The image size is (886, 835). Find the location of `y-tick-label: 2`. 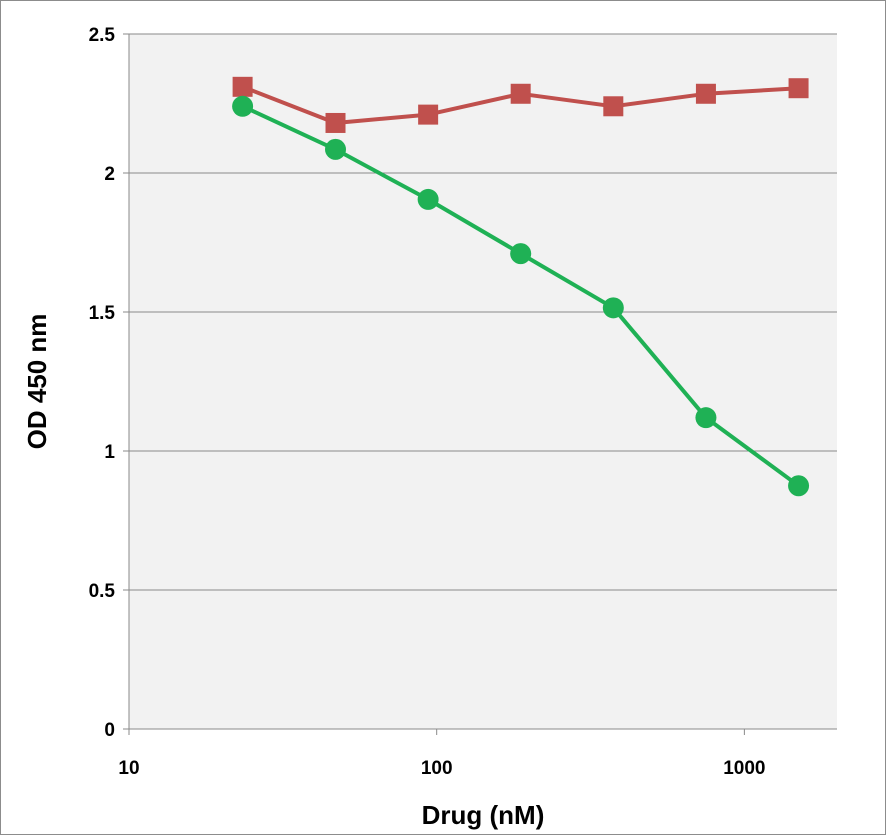

y-tick-label: 2 is located at coordinates (109, 174).